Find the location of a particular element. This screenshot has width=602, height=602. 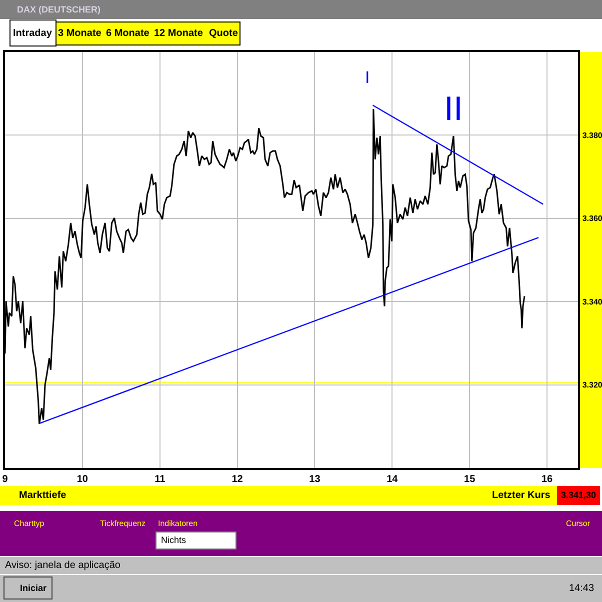

text: Markttiefe is located at coordinates (43, 495).